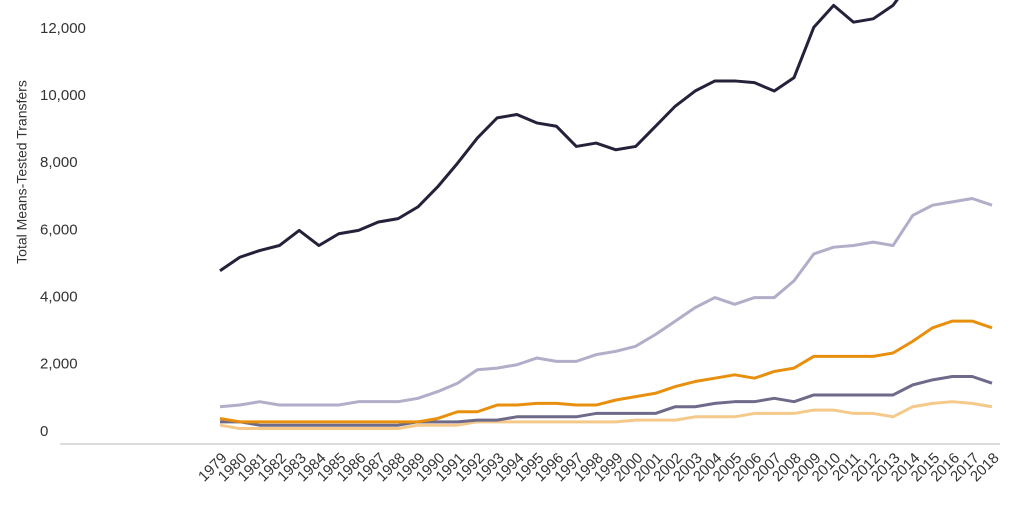 Image resolution: width=1024 pixels, height=512 pixels. Describe the element at coordinates (59, 297) in the screenshot. I see `y-tick-label: 4,000` at that location.